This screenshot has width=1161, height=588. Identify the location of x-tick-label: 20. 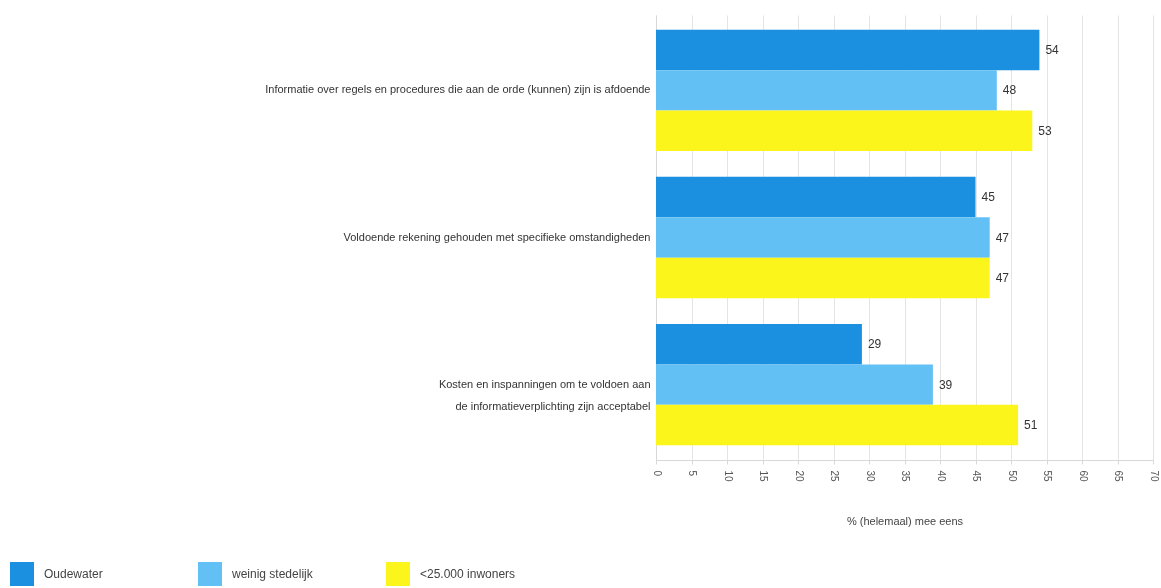
(799, 476).